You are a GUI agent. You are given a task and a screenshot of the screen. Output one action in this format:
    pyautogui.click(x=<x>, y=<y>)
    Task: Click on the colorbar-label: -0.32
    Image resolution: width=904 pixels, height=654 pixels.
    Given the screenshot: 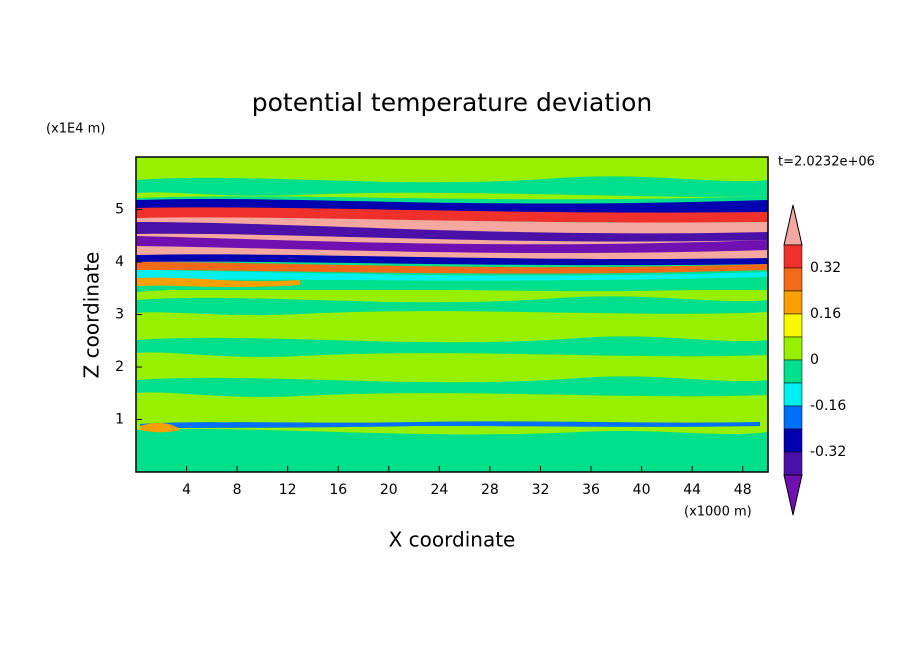 What is the action you would take?
    pyautogui.click(x=828, y=452)
    